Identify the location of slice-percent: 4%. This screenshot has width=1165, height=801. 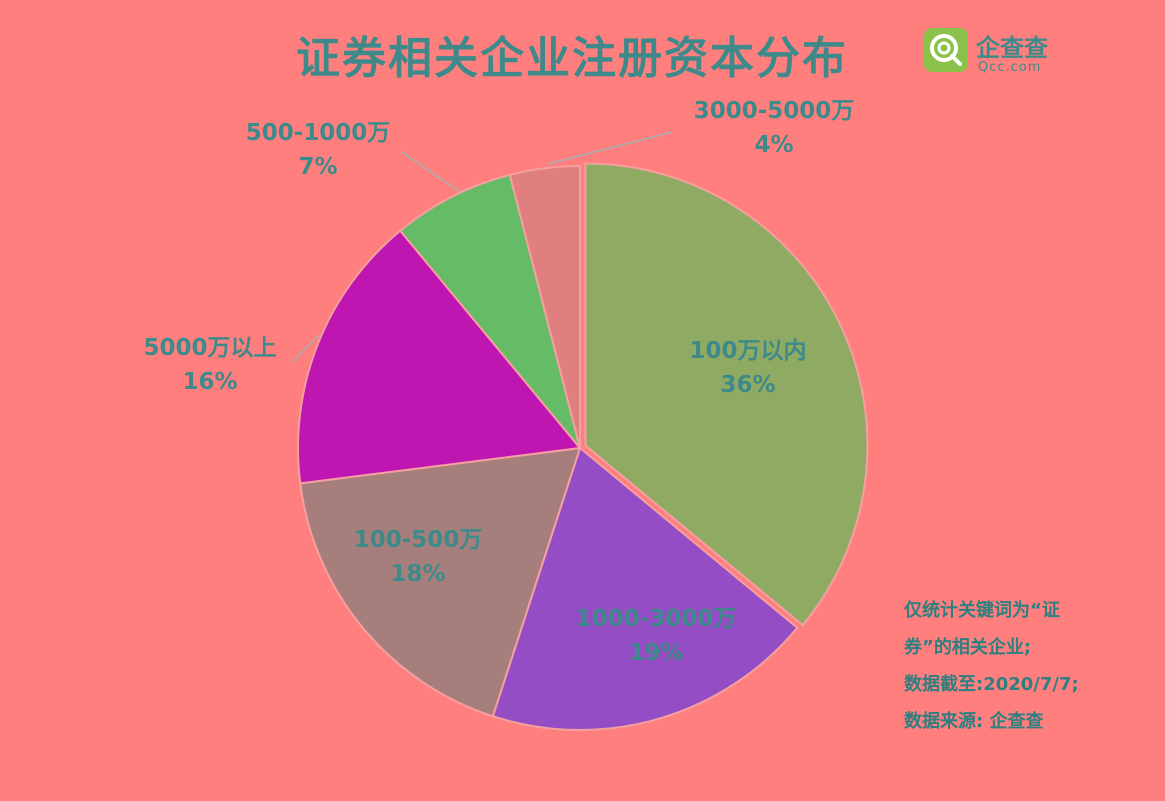
(774, 145).